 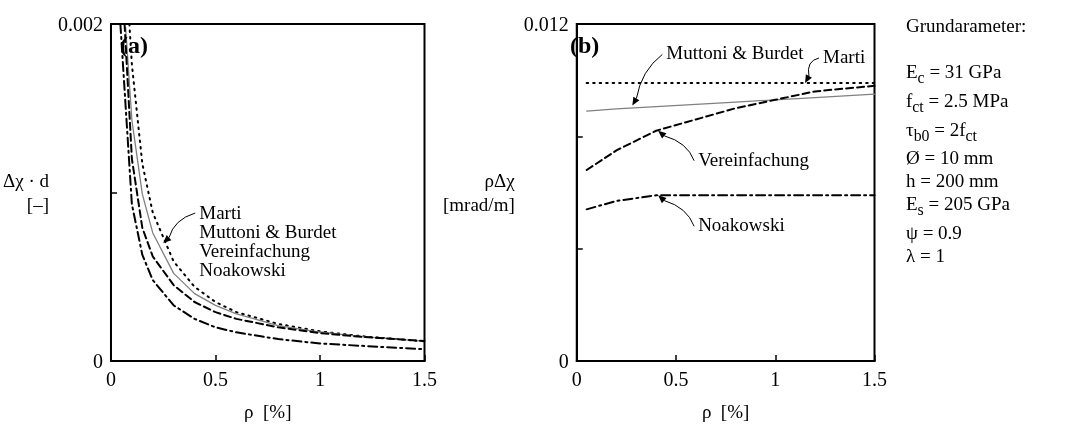 What do you see at coordinates (934, 233) in the screenshot?
I see `text: ψ = 0.9` at bounding box center [934, 233].